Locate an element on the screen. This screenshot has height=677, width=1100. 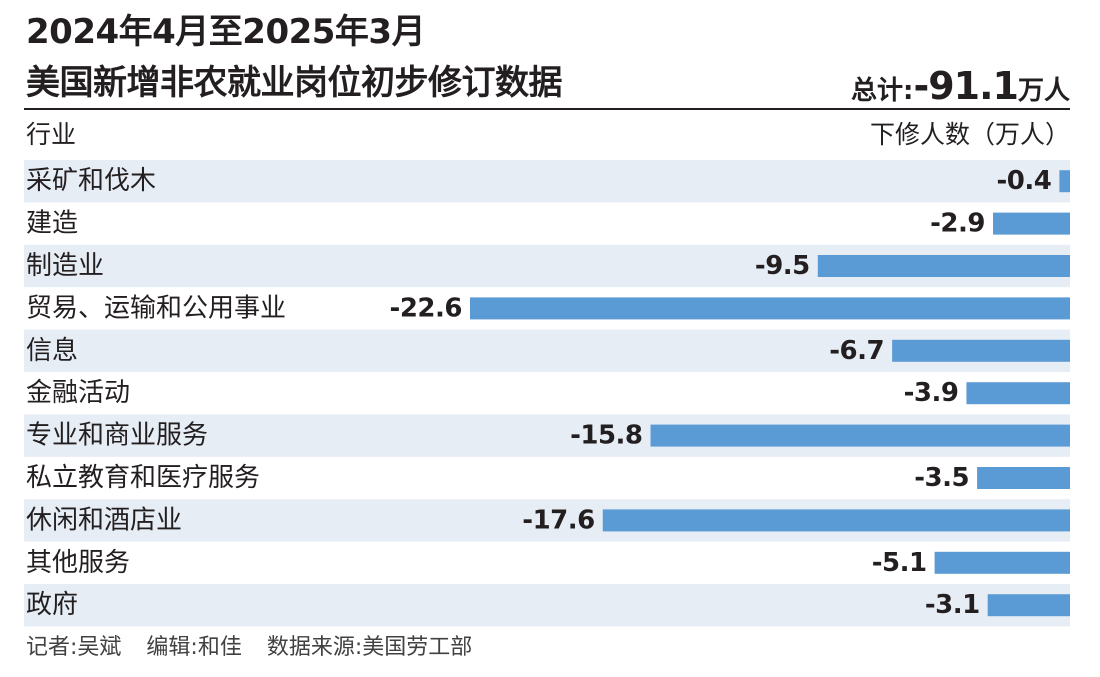
category-label: 贸易、运输和公用事业 is located at coordinates (156, 308).